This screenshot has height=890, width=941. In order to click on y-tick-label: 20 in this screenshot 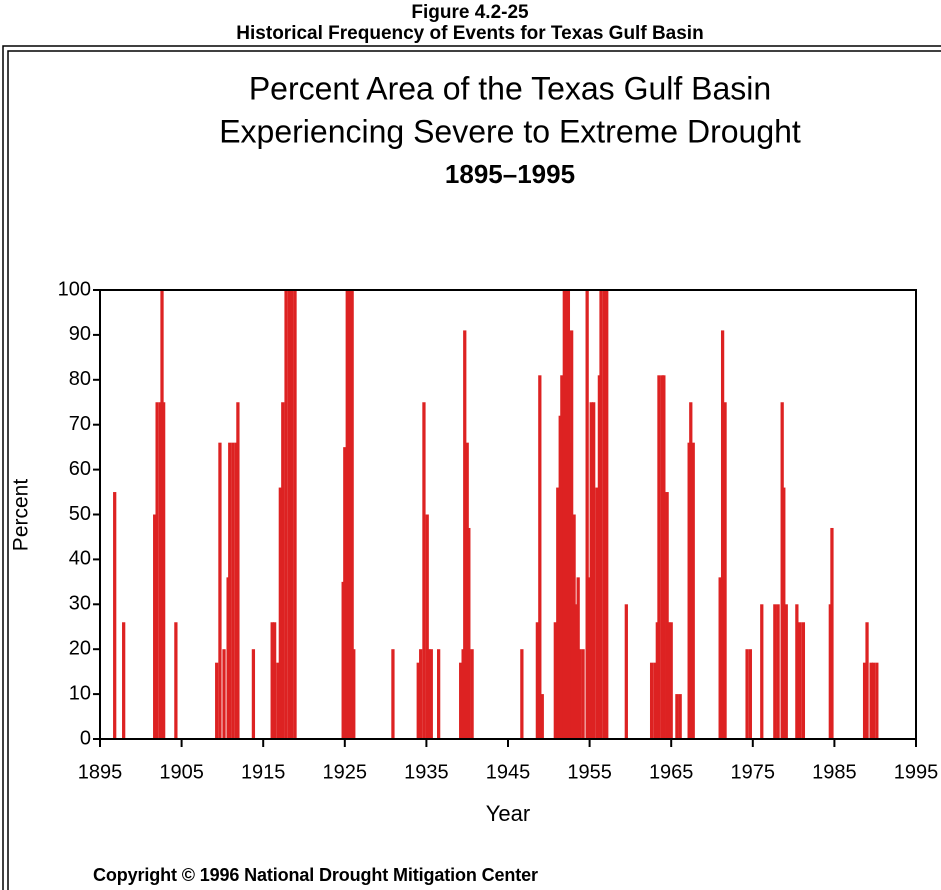, I will do `click(80, 648)`.